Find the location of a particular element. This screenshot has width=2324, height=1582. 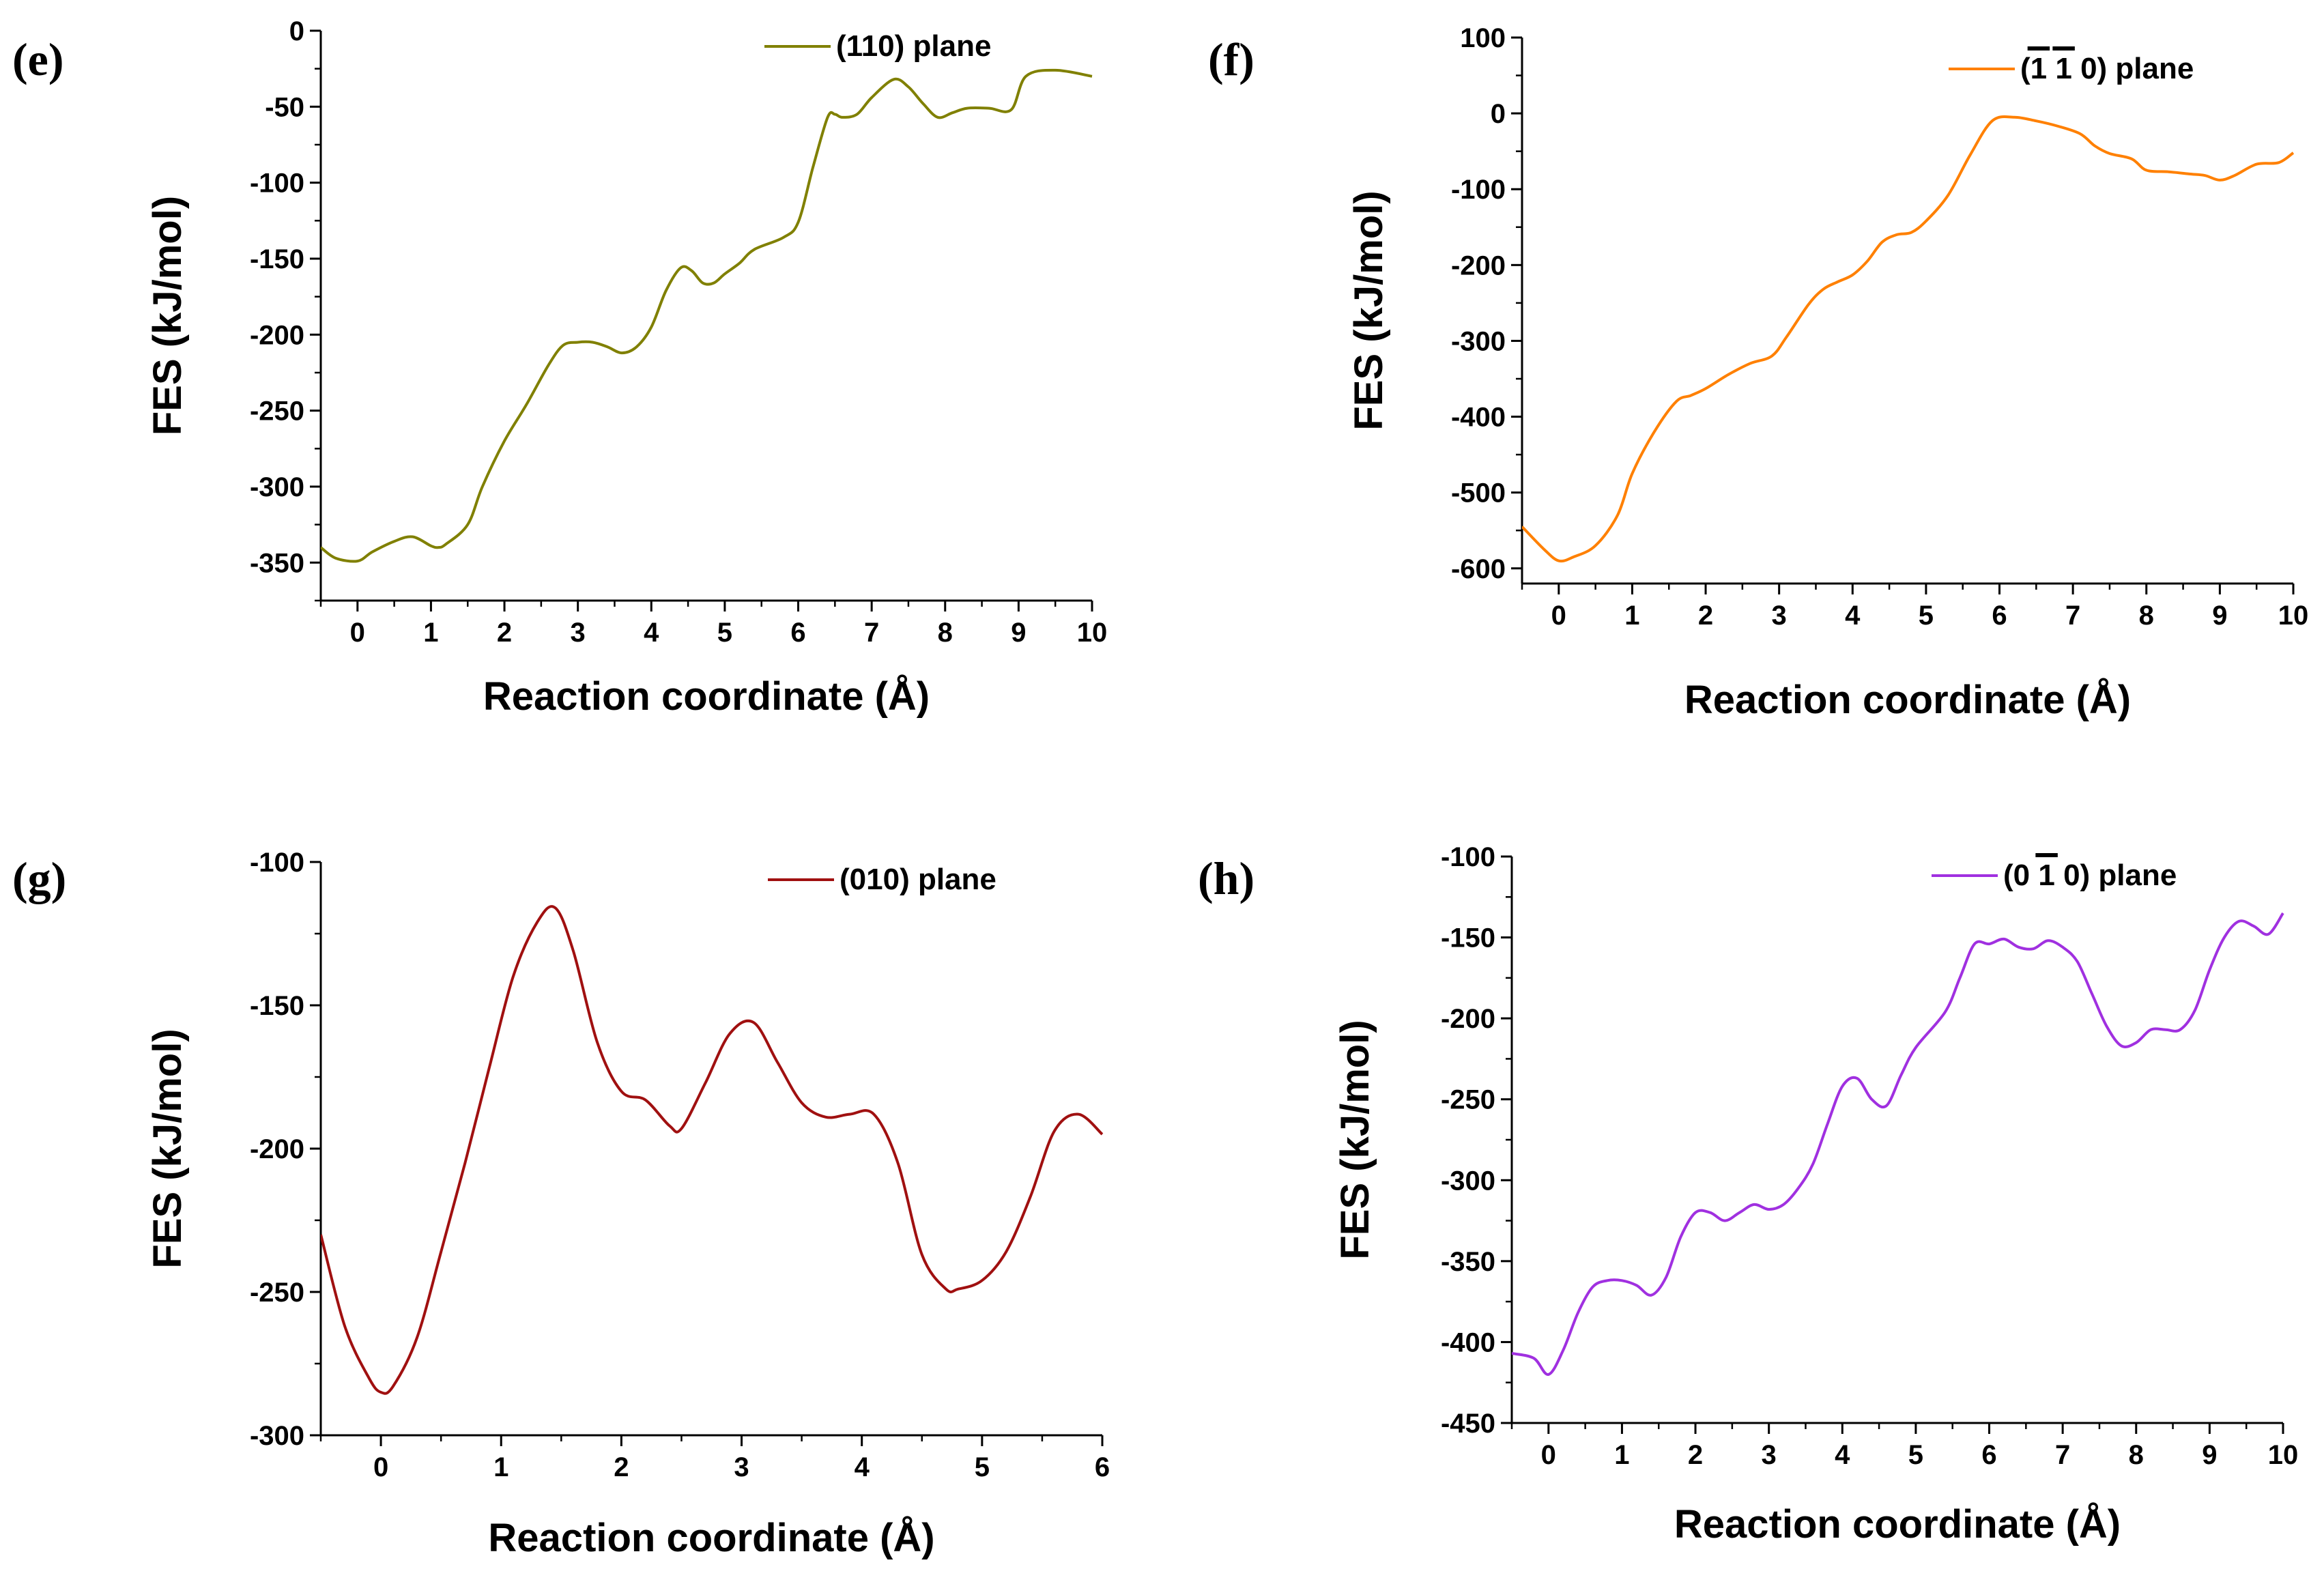

y-tick-label: -50 is located at coordinates (284, 107).